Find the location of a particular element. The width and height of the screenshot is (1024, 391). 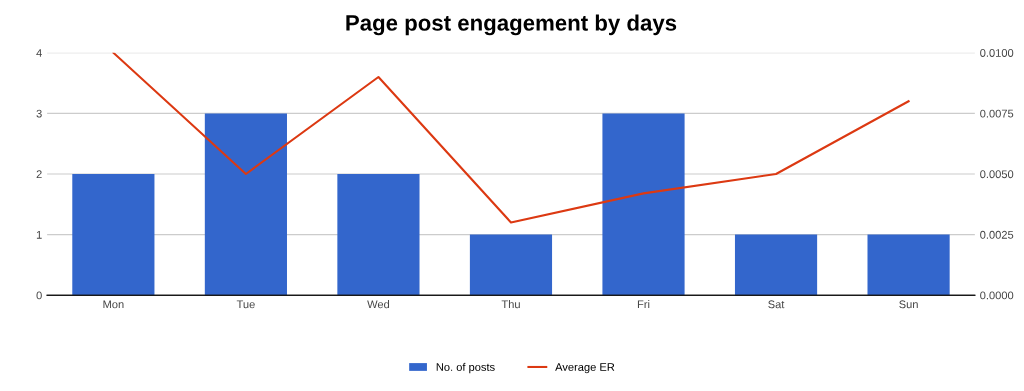

y-tick-label: 0 is located at coordinates (39, 295).